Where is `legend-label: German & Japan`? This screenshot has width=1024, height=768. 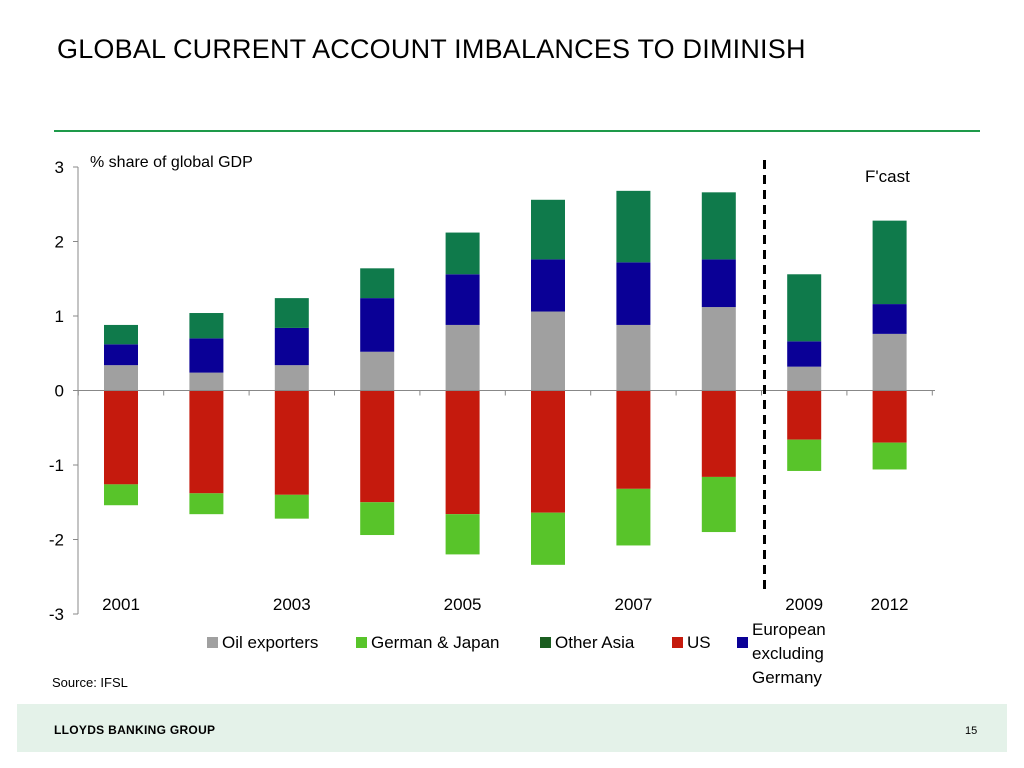 legend-label: German & Japan is located at coordinates (435, 642).